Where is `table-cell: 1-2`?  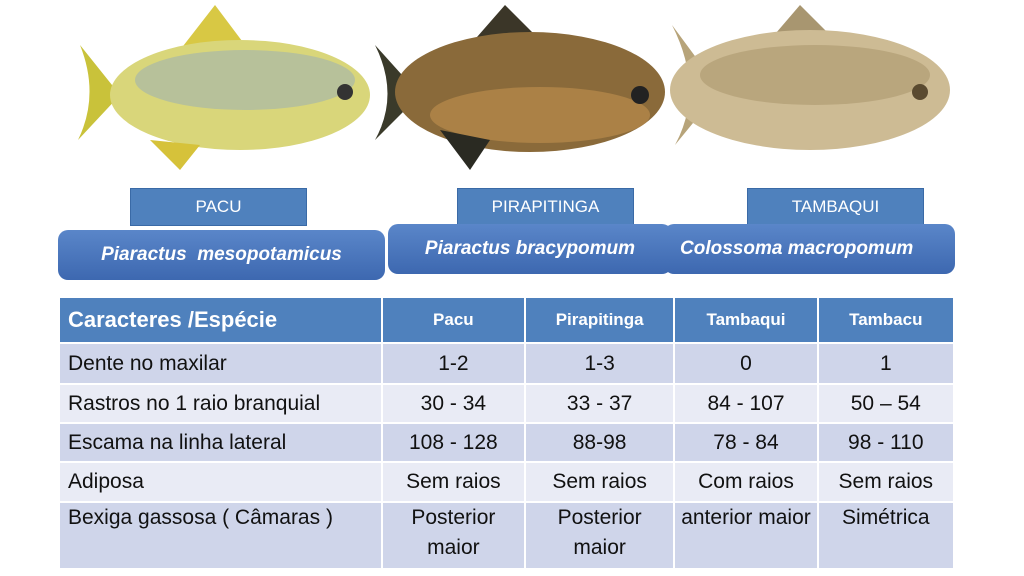
table-cell: 1-2 is located at coordinates (453, 363).